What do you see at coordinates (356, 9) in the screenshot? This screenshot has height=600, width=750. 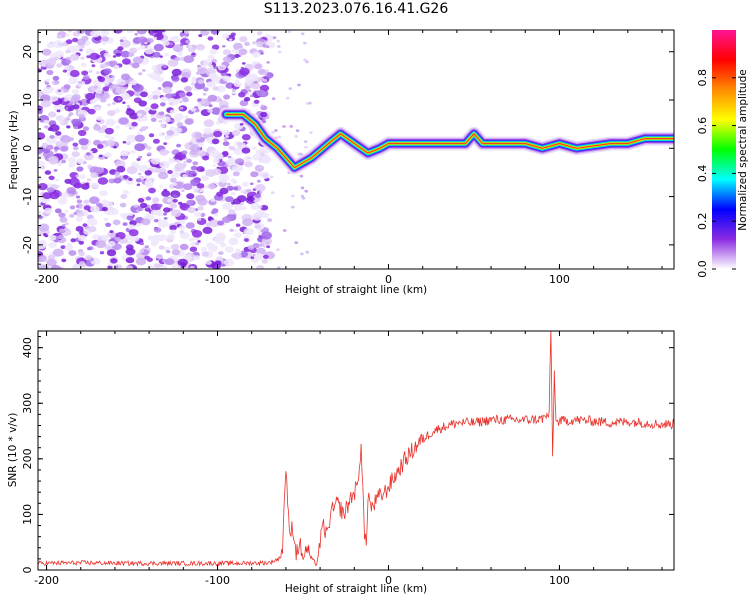 I see `page-title: S113.2023.076.16.41.G26` at bounding box center [356, 9].